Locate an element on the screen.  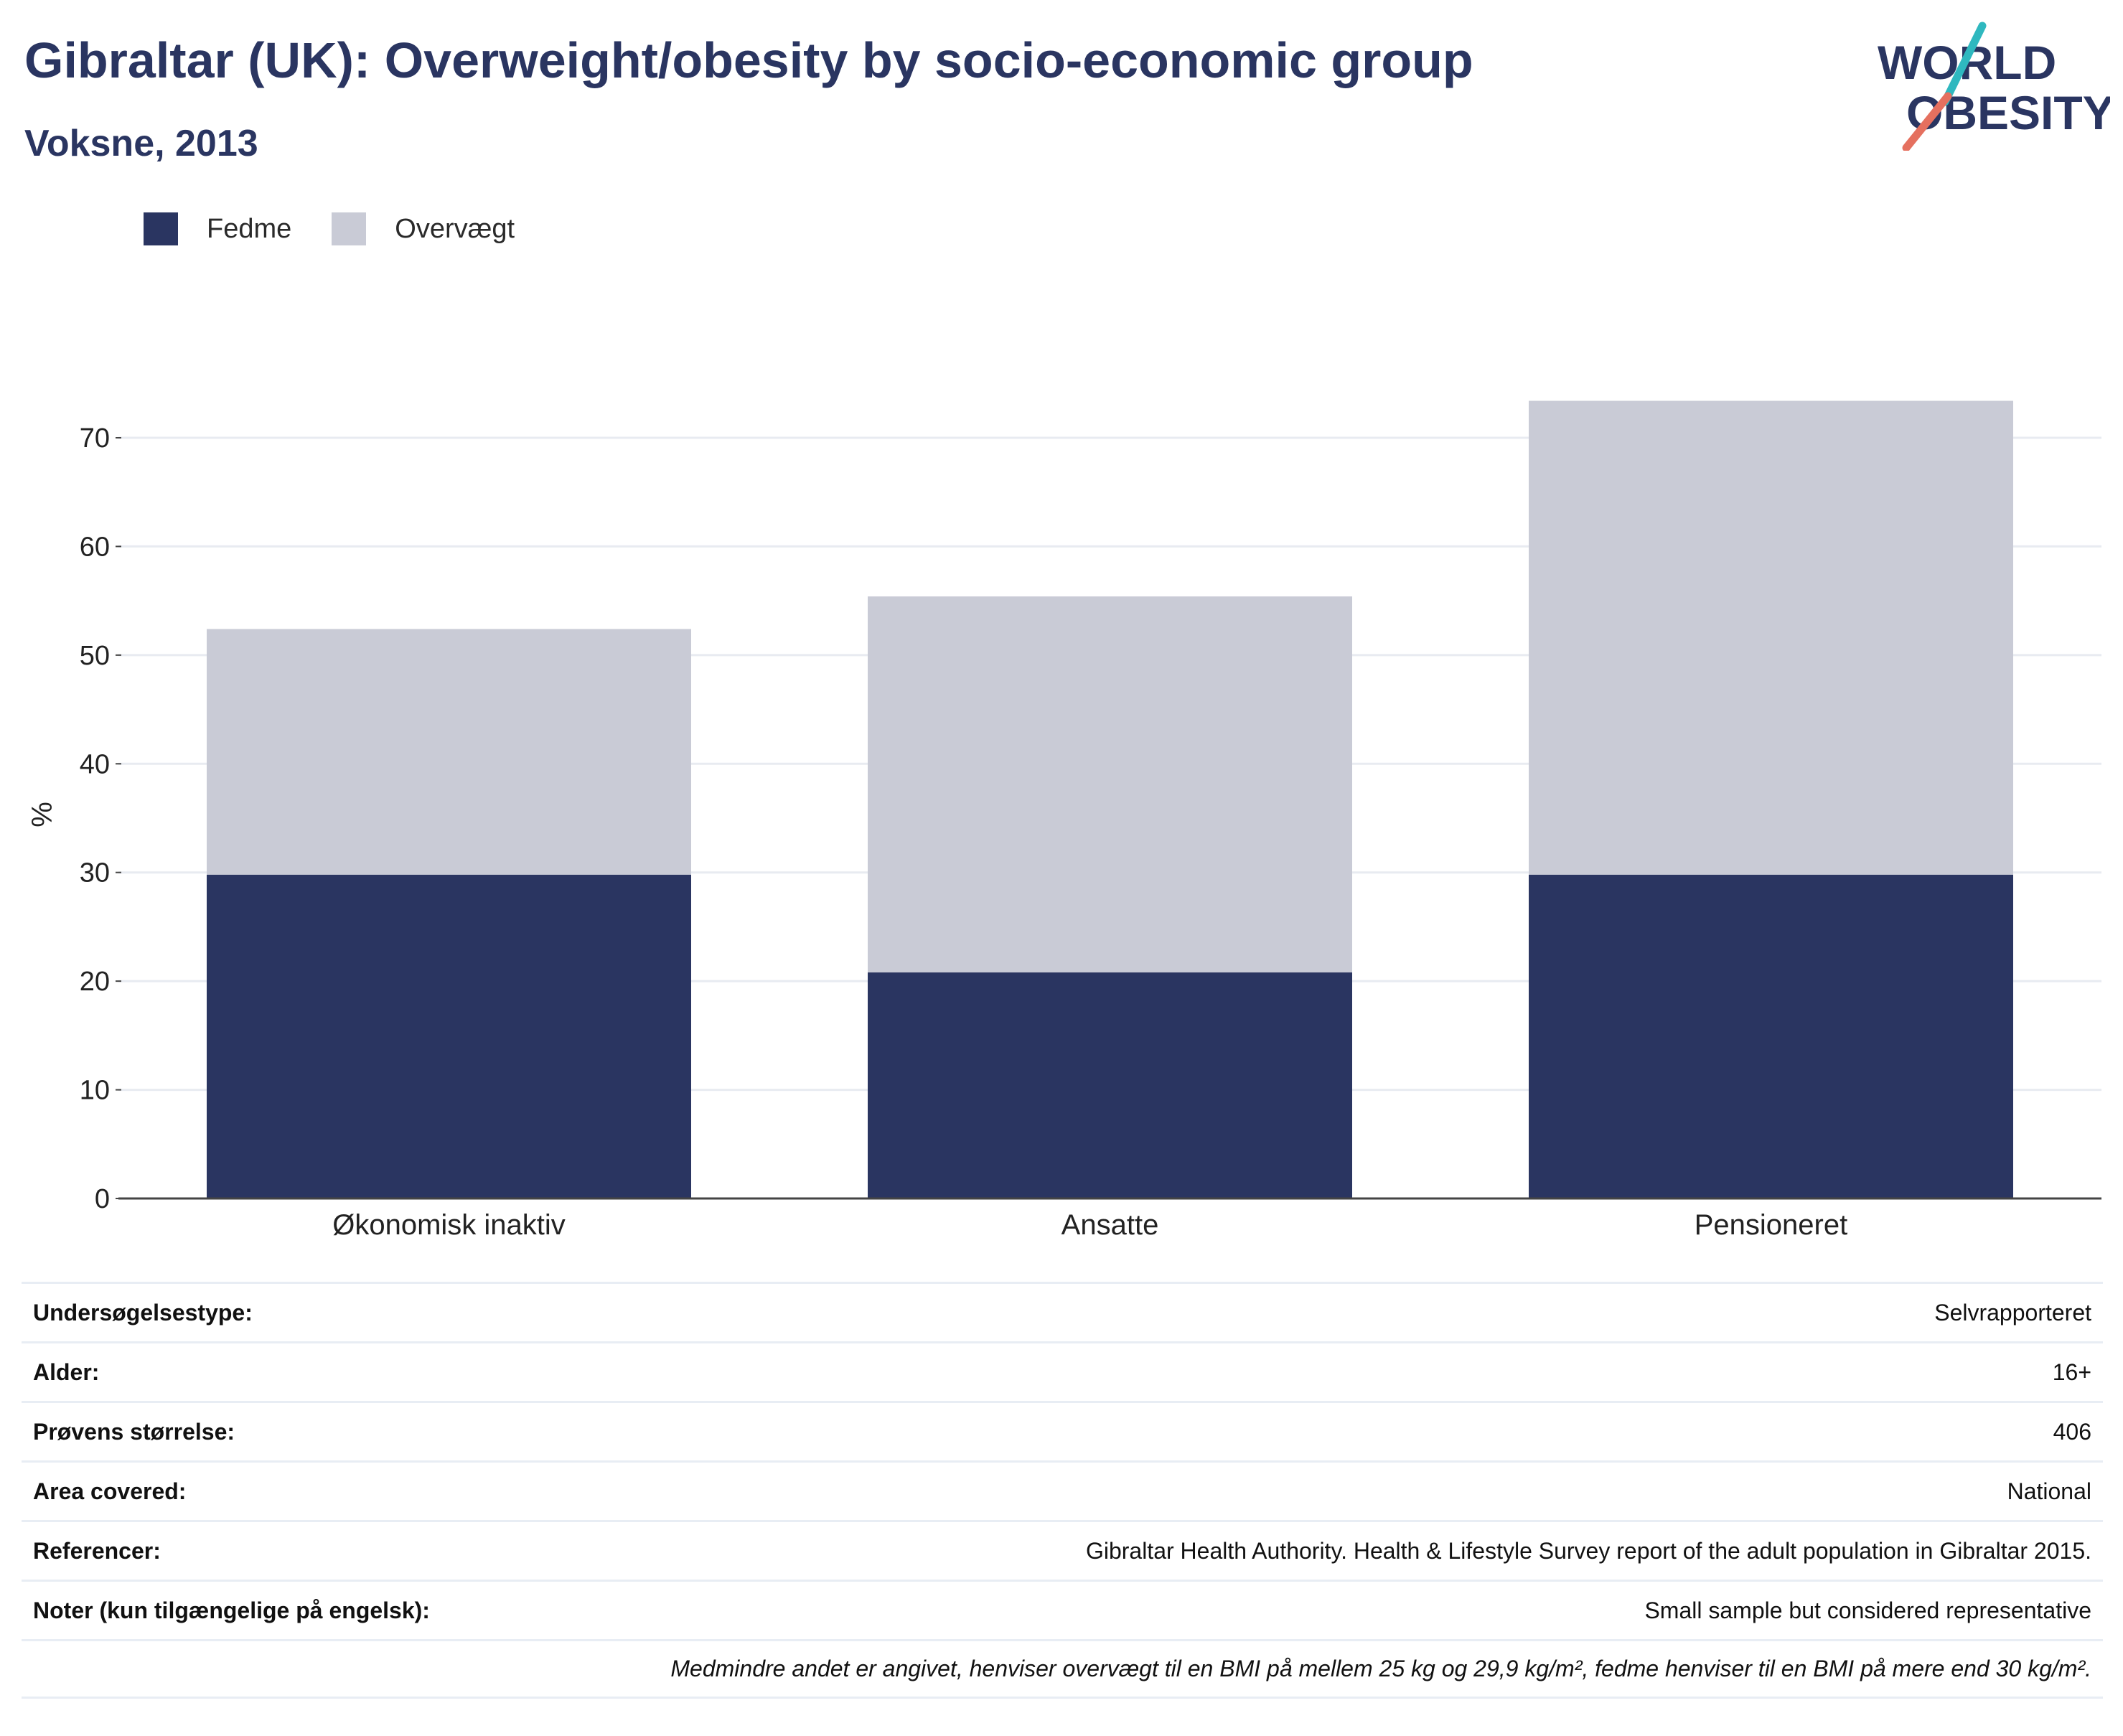
meta-row-survey-type: Undersøgelsestype: Selvrapporteret is located at coordinates (1062, 1311).